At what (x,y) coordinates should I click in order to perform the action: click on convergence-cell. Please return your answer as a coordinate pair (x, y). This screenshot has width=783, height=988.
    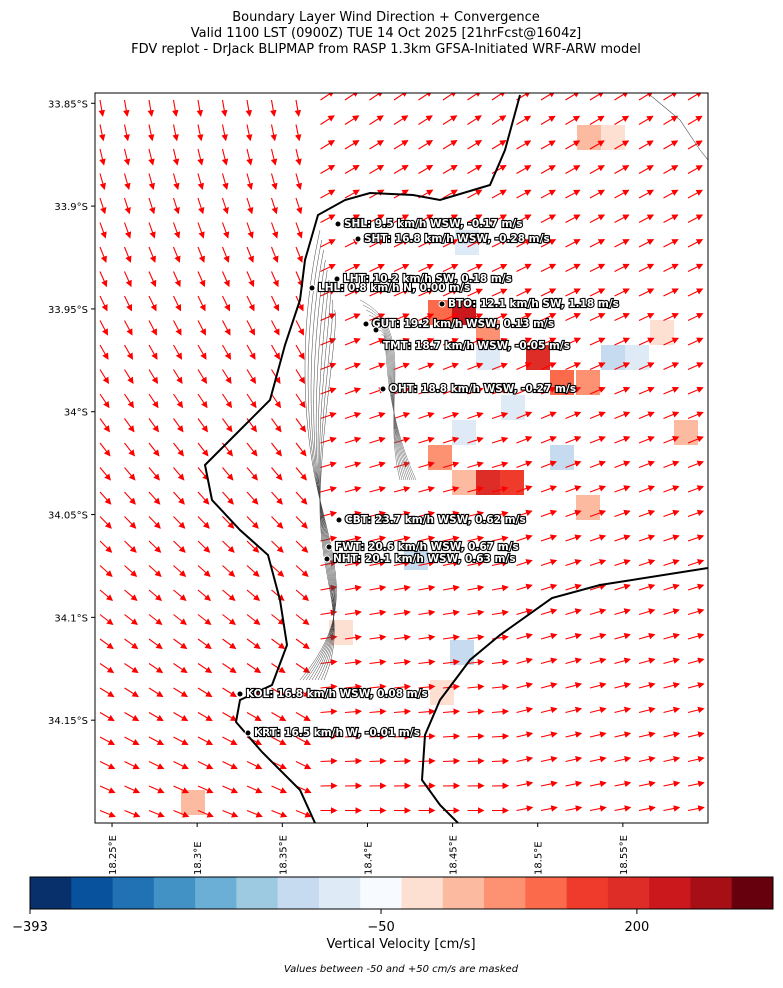
    Looking at the image, I should click on (464, 482).